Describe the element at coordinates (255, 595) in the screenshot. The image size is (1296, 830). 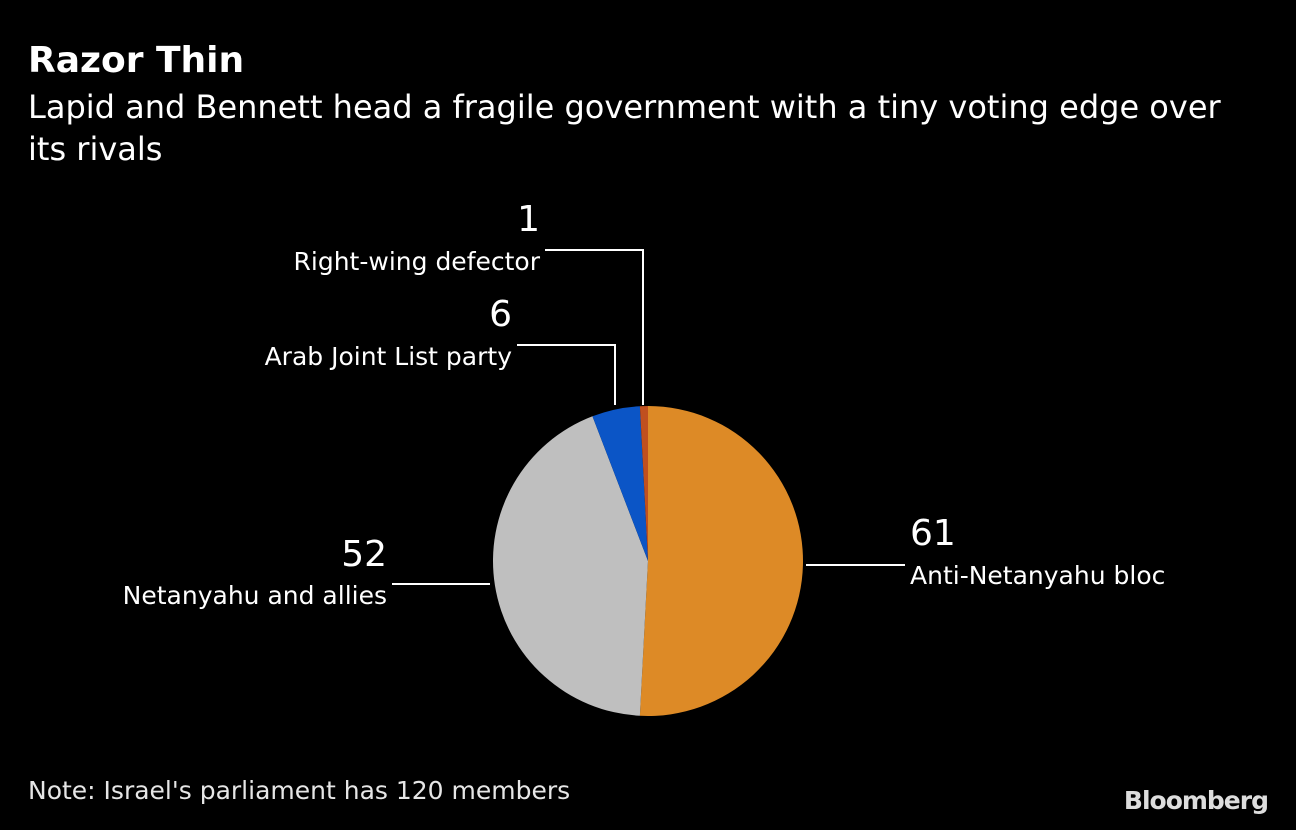
I see `slice-label: Netanyahu and allies` at that location.